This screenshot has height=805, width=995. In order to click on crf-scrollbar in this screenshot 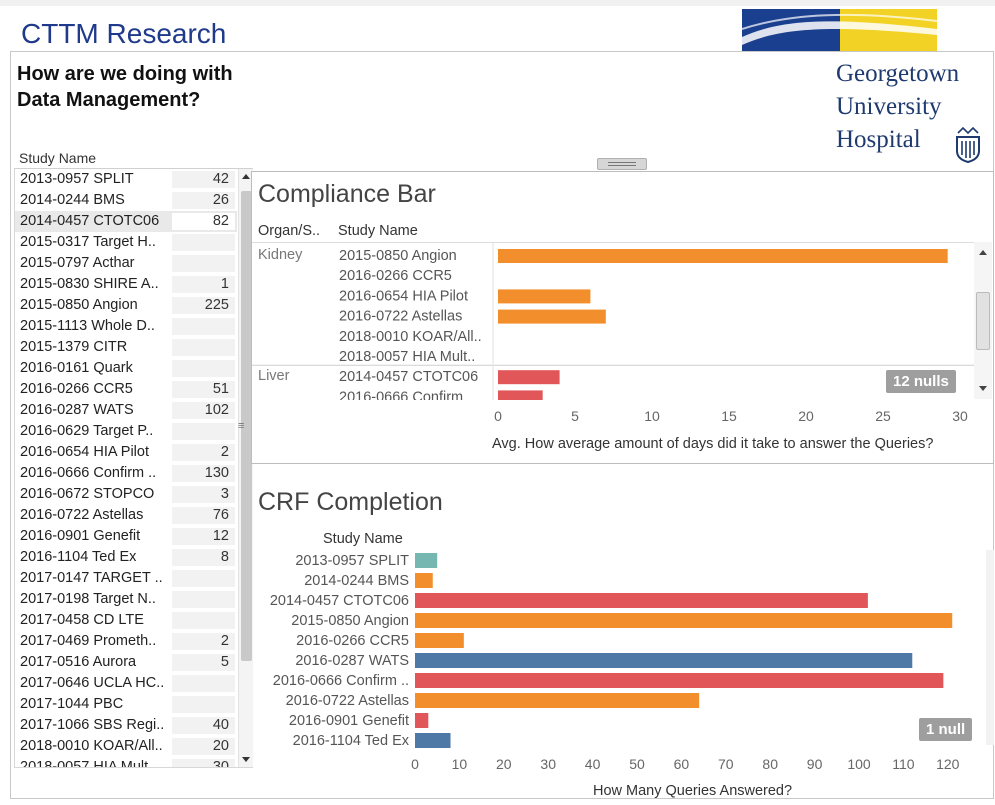, I will do `click(990, 647)`.